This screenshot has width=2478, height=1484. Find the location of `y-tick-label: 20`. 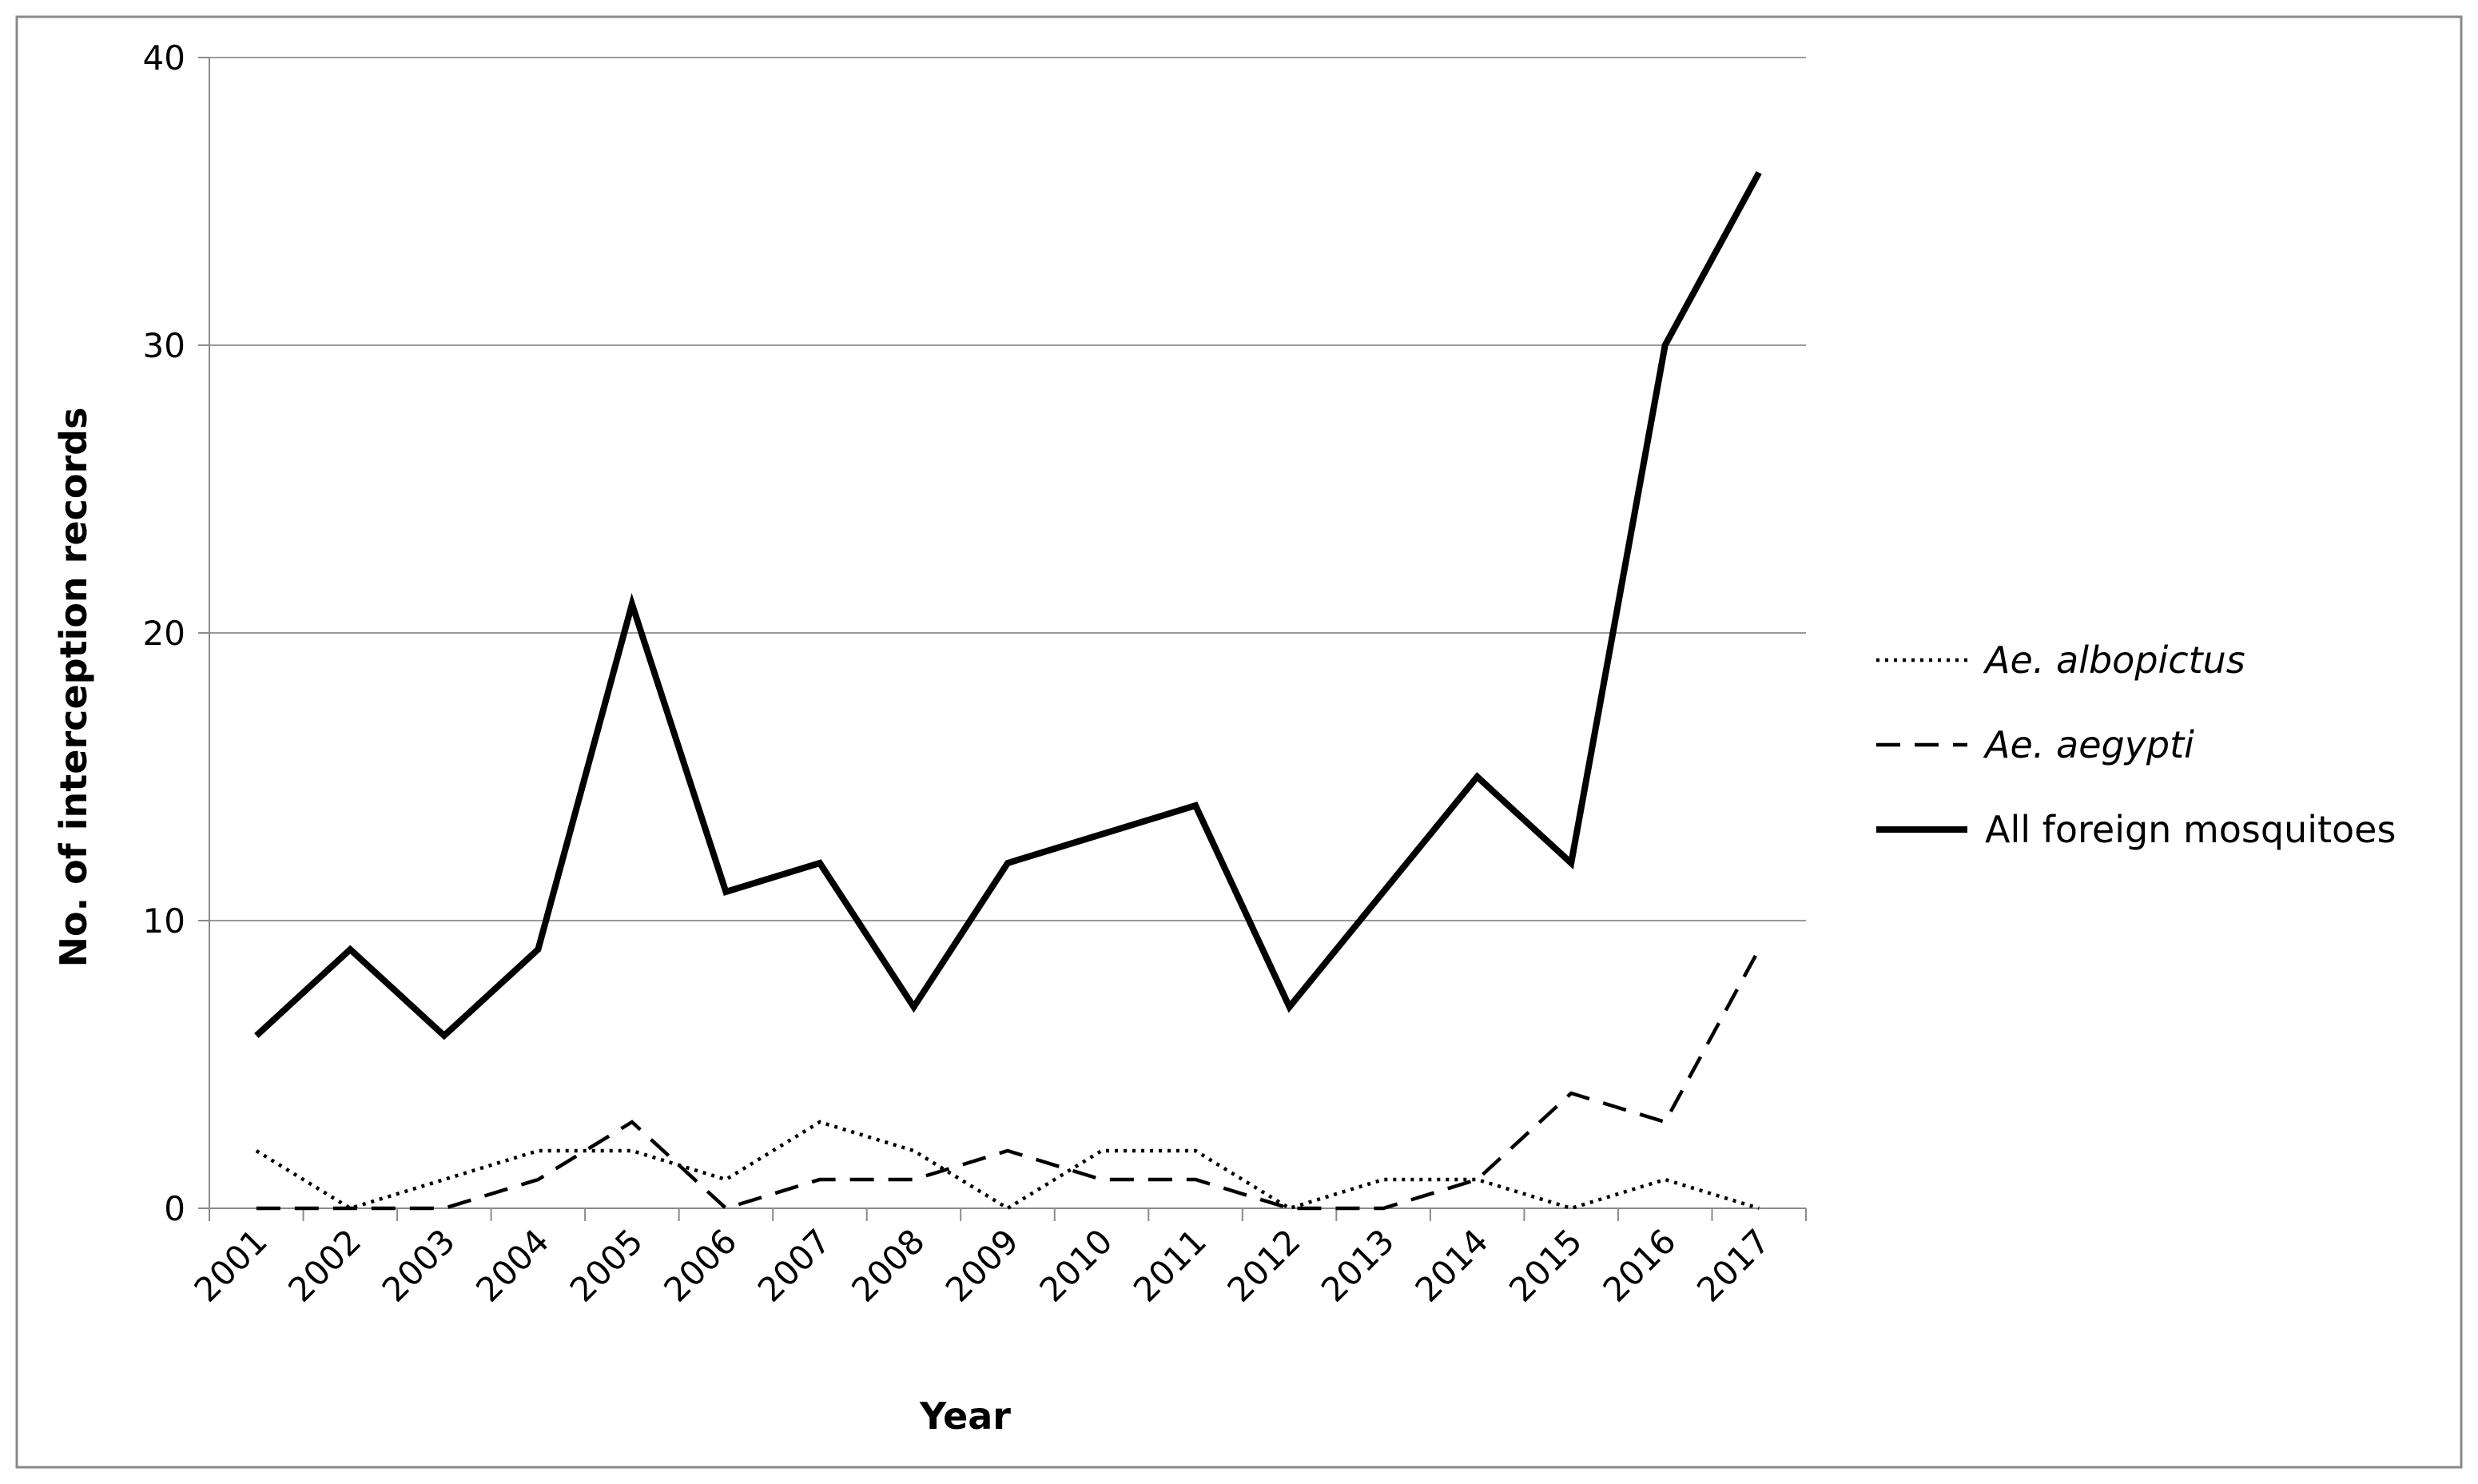

y-tick-label: 20 is located at coordinates (164, 634).